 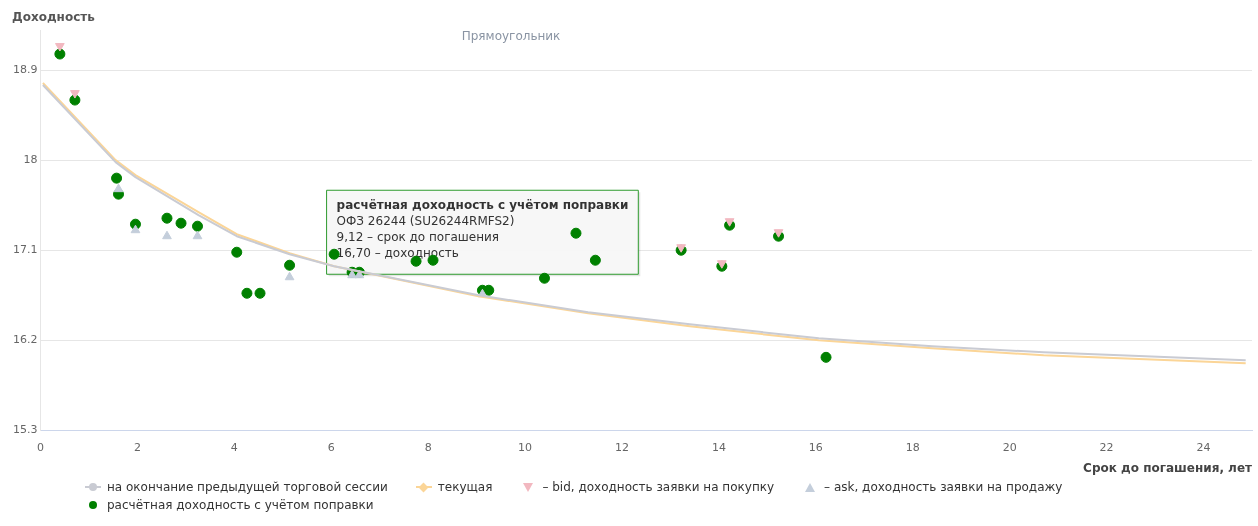 I want to click on annotation: Прямоугольник, so click(x=511, y=36).